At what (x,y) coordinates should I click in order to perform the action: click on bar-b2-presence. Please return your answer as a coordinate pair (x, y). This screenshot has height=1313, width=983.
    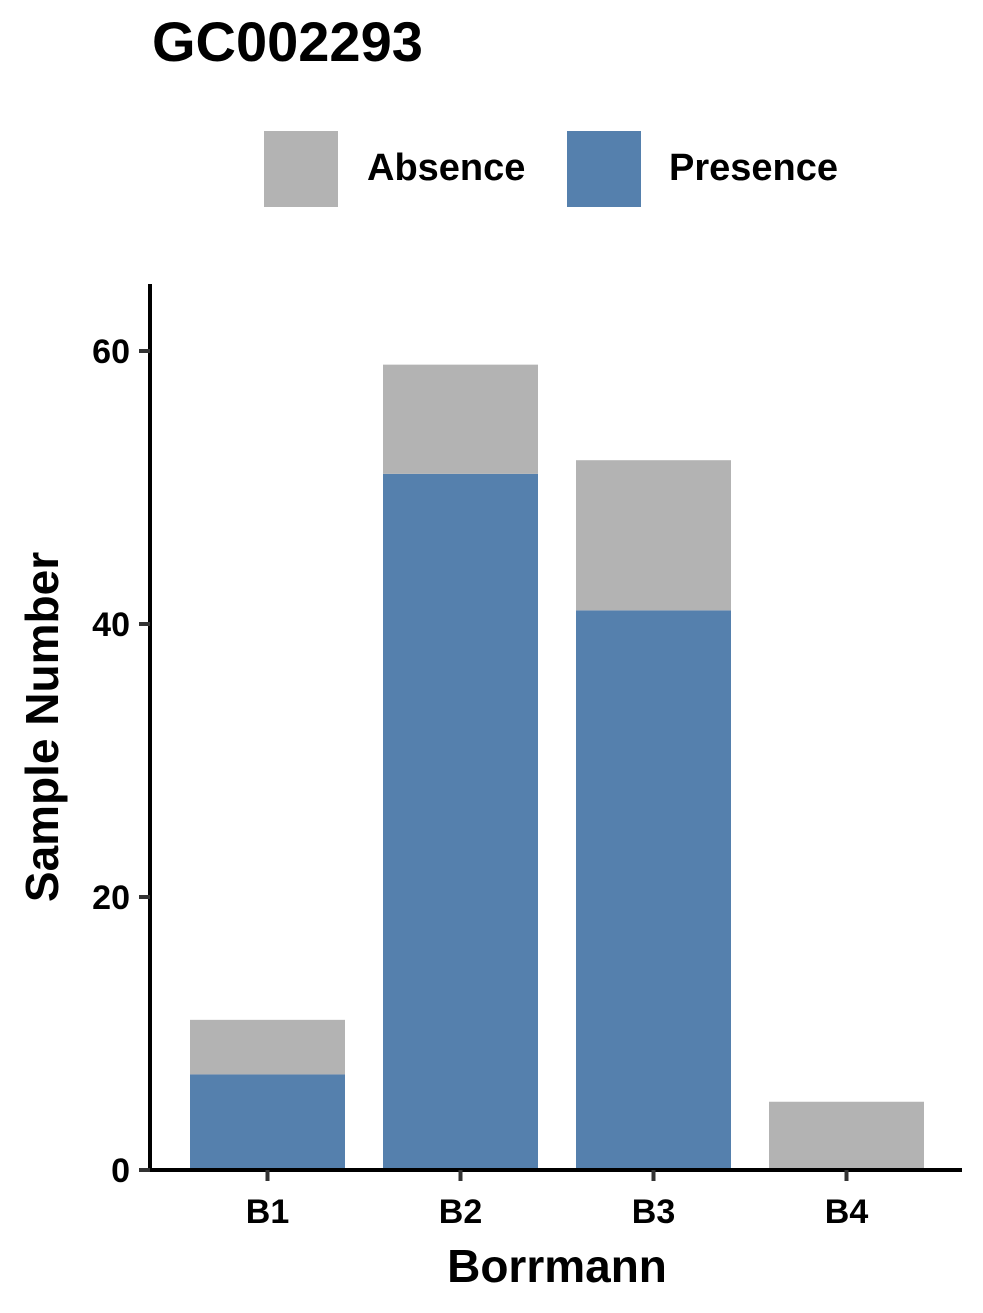
    Looking at the image, I should click on (460, 822).